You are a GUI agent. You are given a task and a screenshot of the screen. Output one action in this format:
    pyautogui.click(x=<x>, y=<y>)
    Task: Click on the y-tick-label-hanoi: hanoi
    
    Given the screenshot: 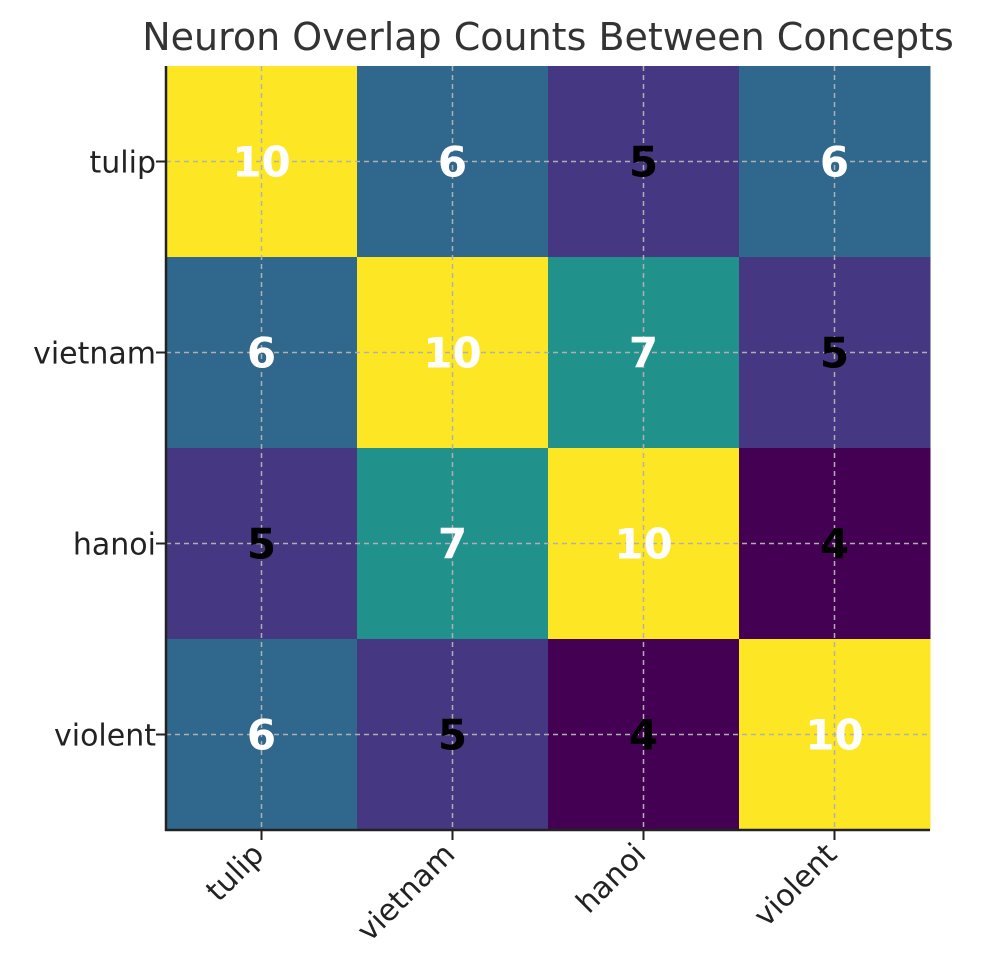 What is the action you would take?
    pyautogui.click(x=114, y=545)
    